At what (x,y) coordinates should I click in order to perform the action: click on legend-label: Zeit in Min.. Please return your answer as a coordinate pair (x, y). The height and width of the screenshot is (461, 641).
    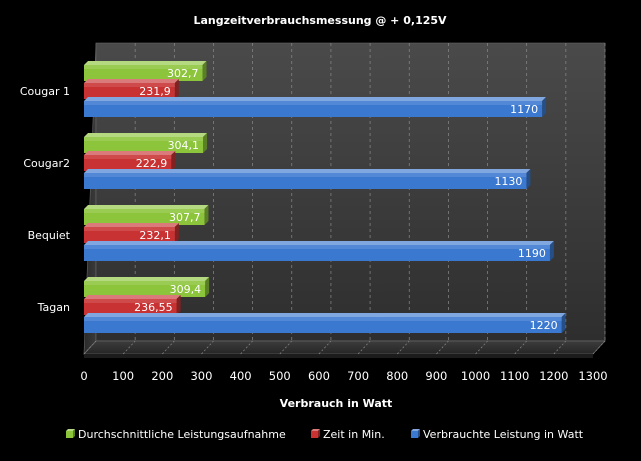
    Looking at the image, I should click on (354, 434).